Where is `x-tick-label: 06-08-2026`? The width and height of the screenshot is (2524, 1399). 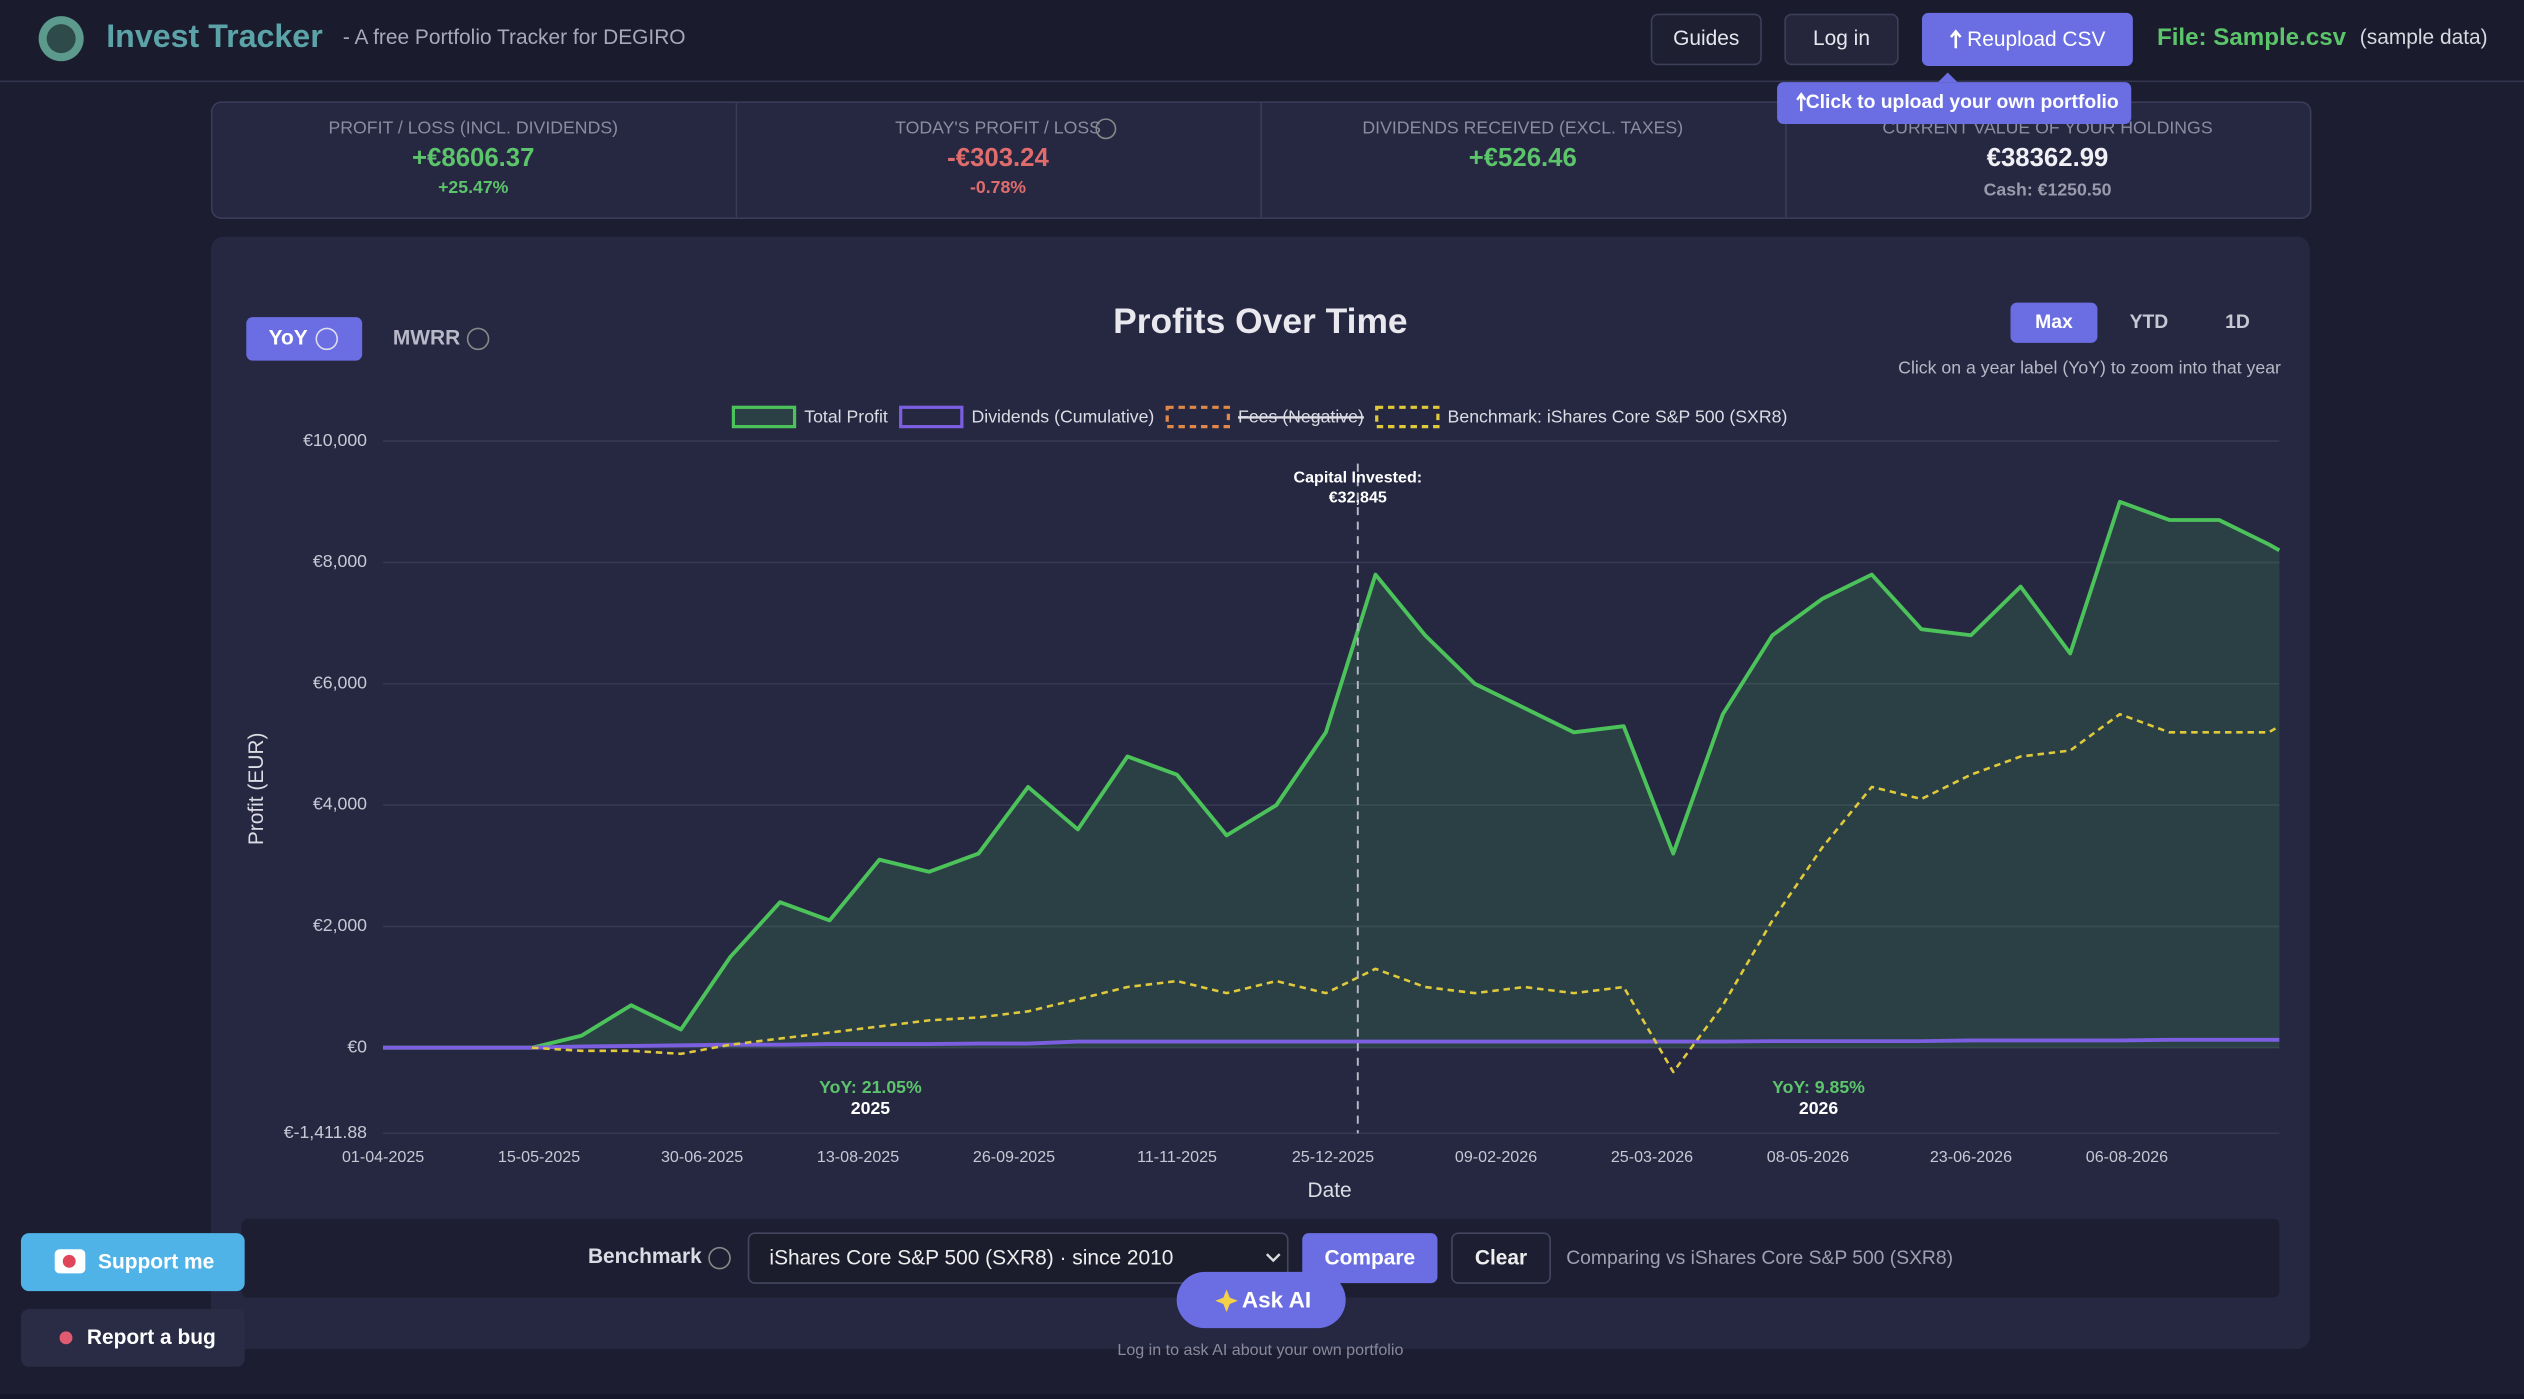 x-tick-label: 06-08-2026 is located at coordinates (2127, 1157).